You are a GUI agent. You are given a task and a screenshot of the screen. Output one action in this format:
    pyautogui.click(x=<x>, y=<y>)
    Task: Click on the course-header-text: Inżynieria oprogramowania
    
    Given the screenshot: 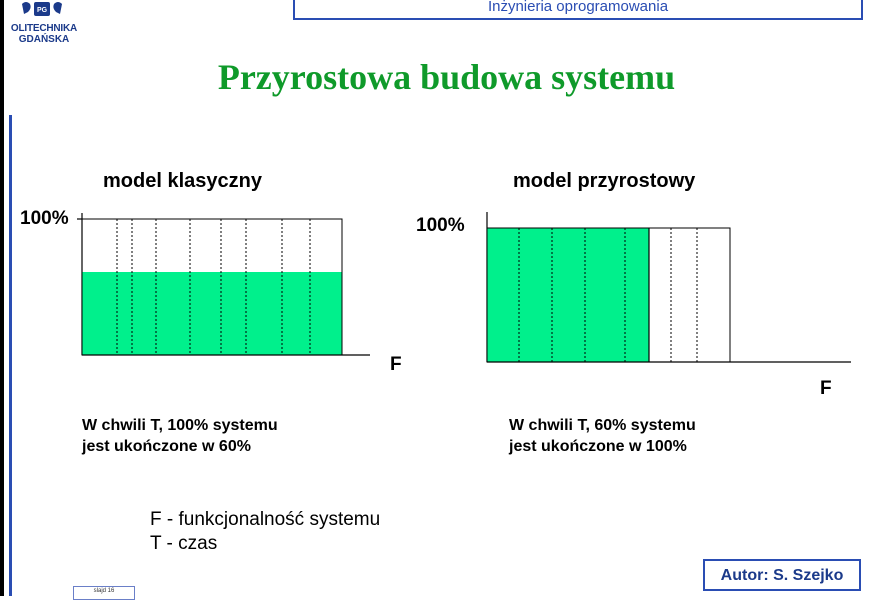 What is the action you would take?
    pyautogui.click(x=578, y=7)
    